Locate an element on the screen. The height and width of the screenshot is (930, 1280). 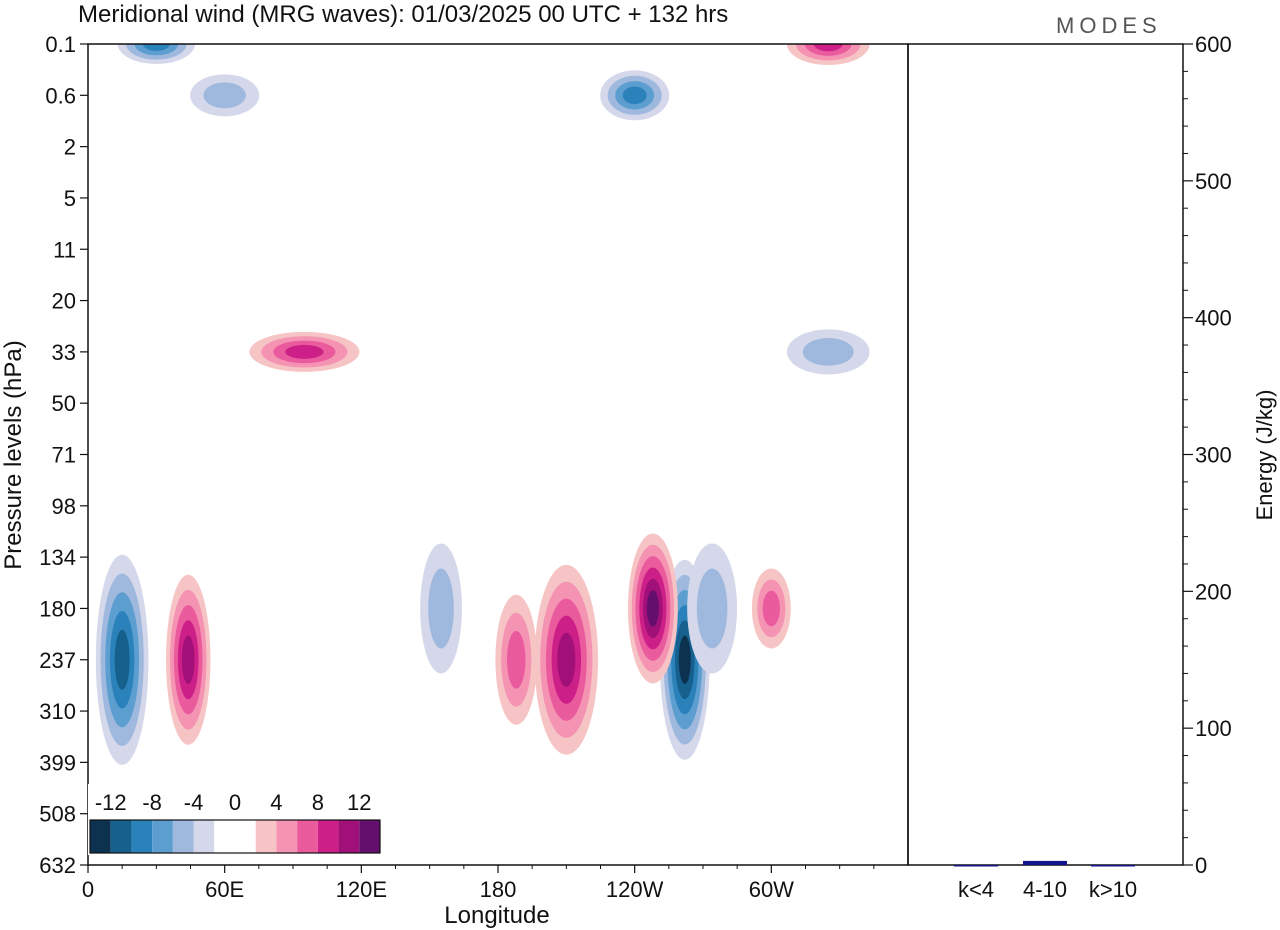
x-tick-label: 180 is located at coordinates (498, 889).